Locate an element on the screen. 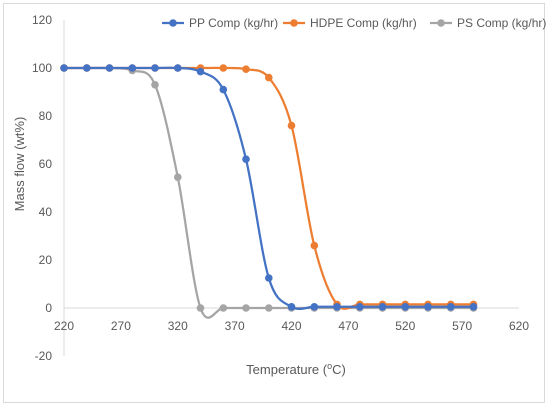 The image size is (550, 410). x-tick-label: 320 is located at coordinates (178, 326).